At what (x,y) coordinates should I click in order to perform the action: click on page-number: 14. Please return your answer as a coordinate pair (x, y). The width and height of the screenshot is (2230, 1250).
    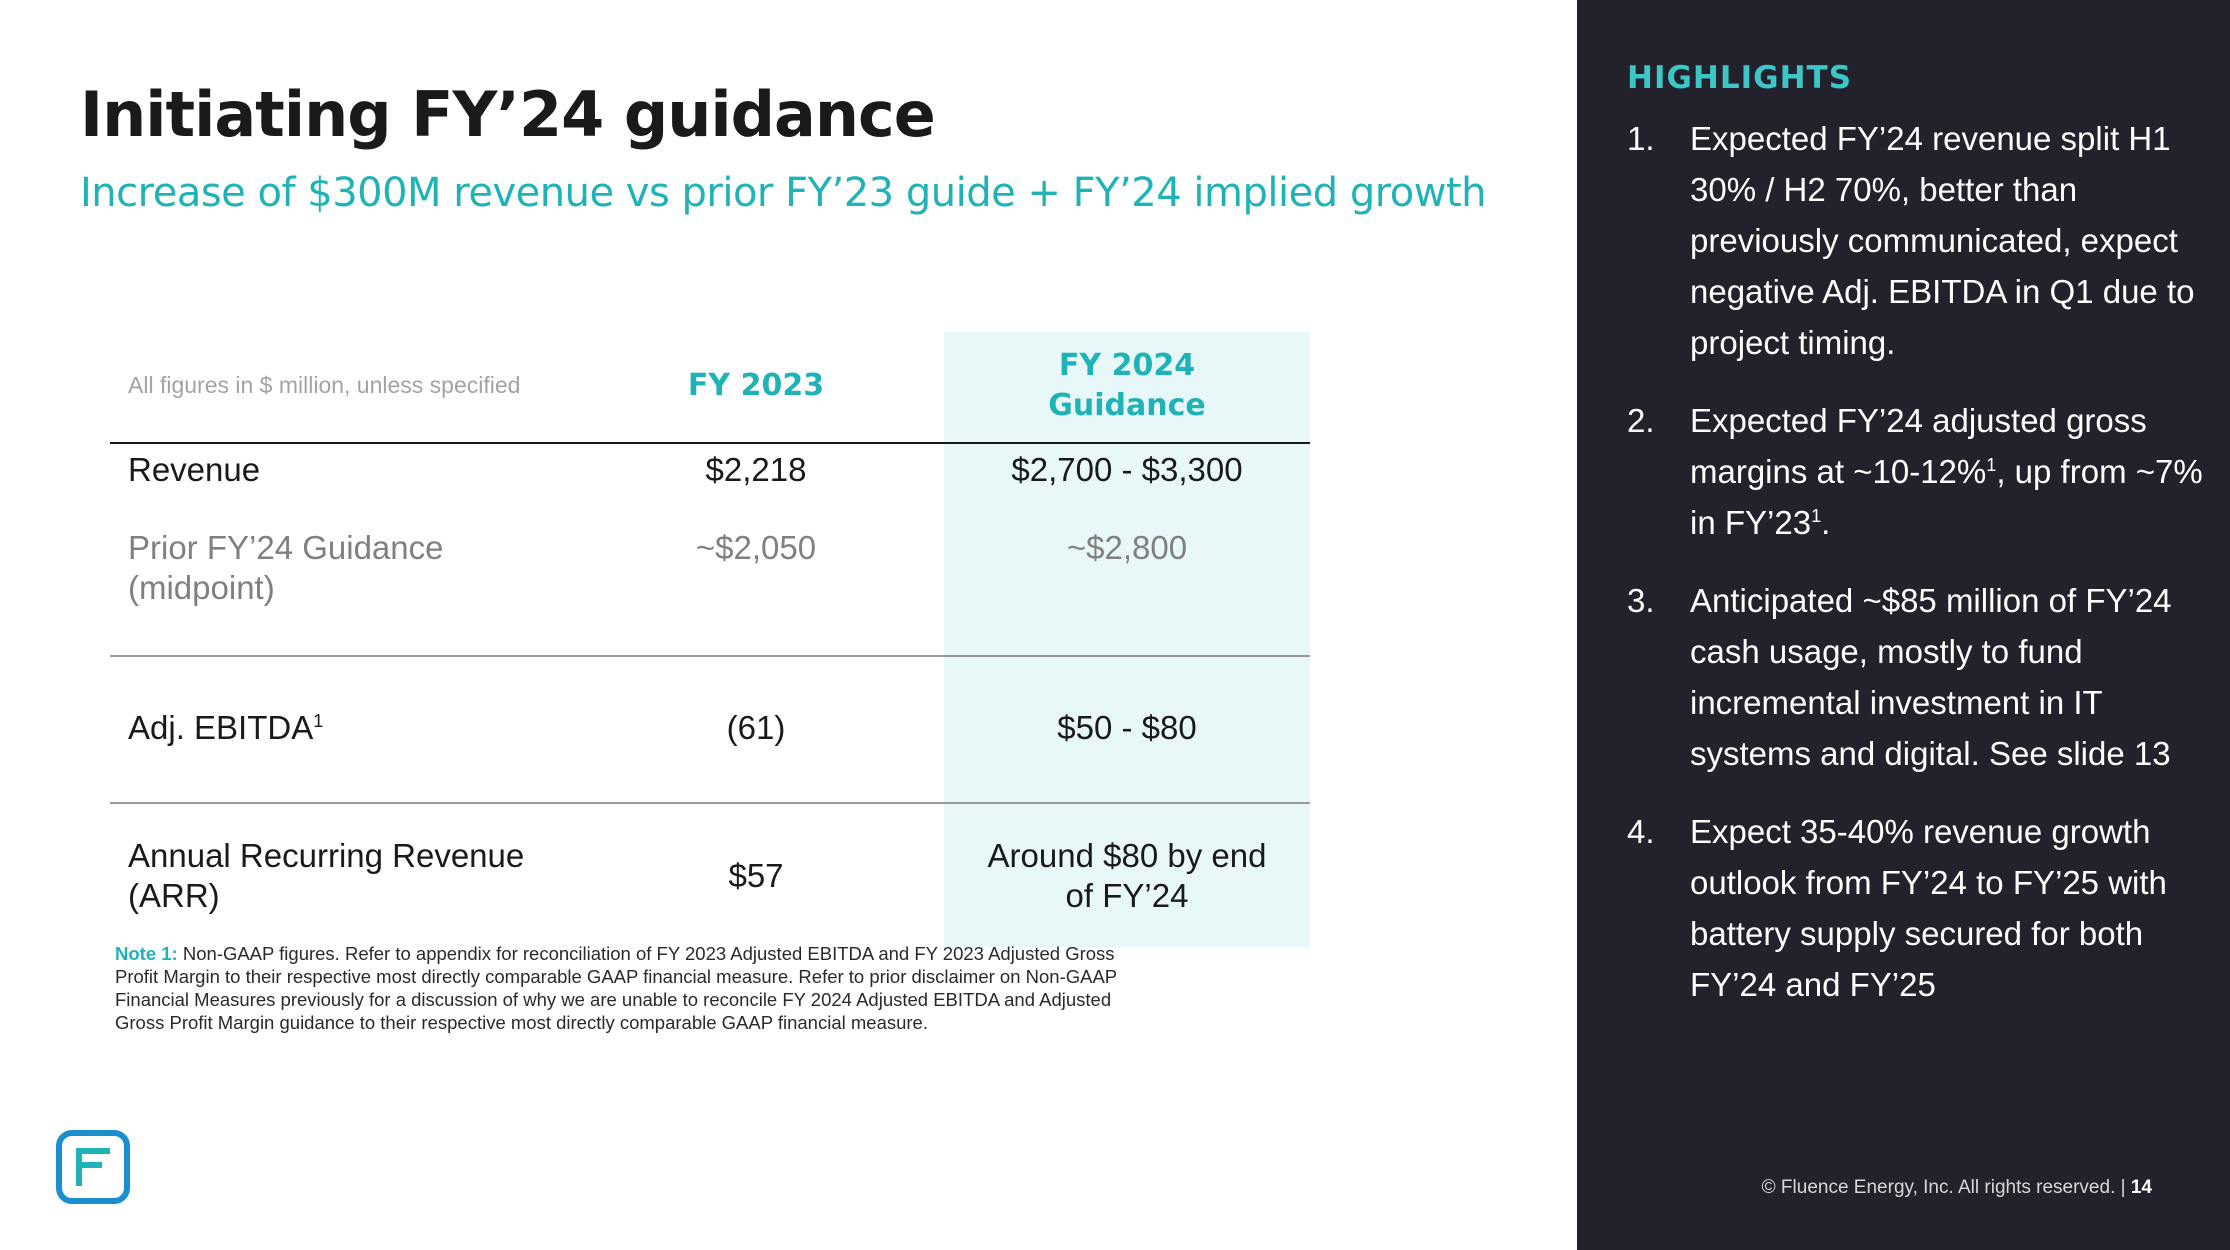
    Looking at the image, I should click on (2141, 1187).